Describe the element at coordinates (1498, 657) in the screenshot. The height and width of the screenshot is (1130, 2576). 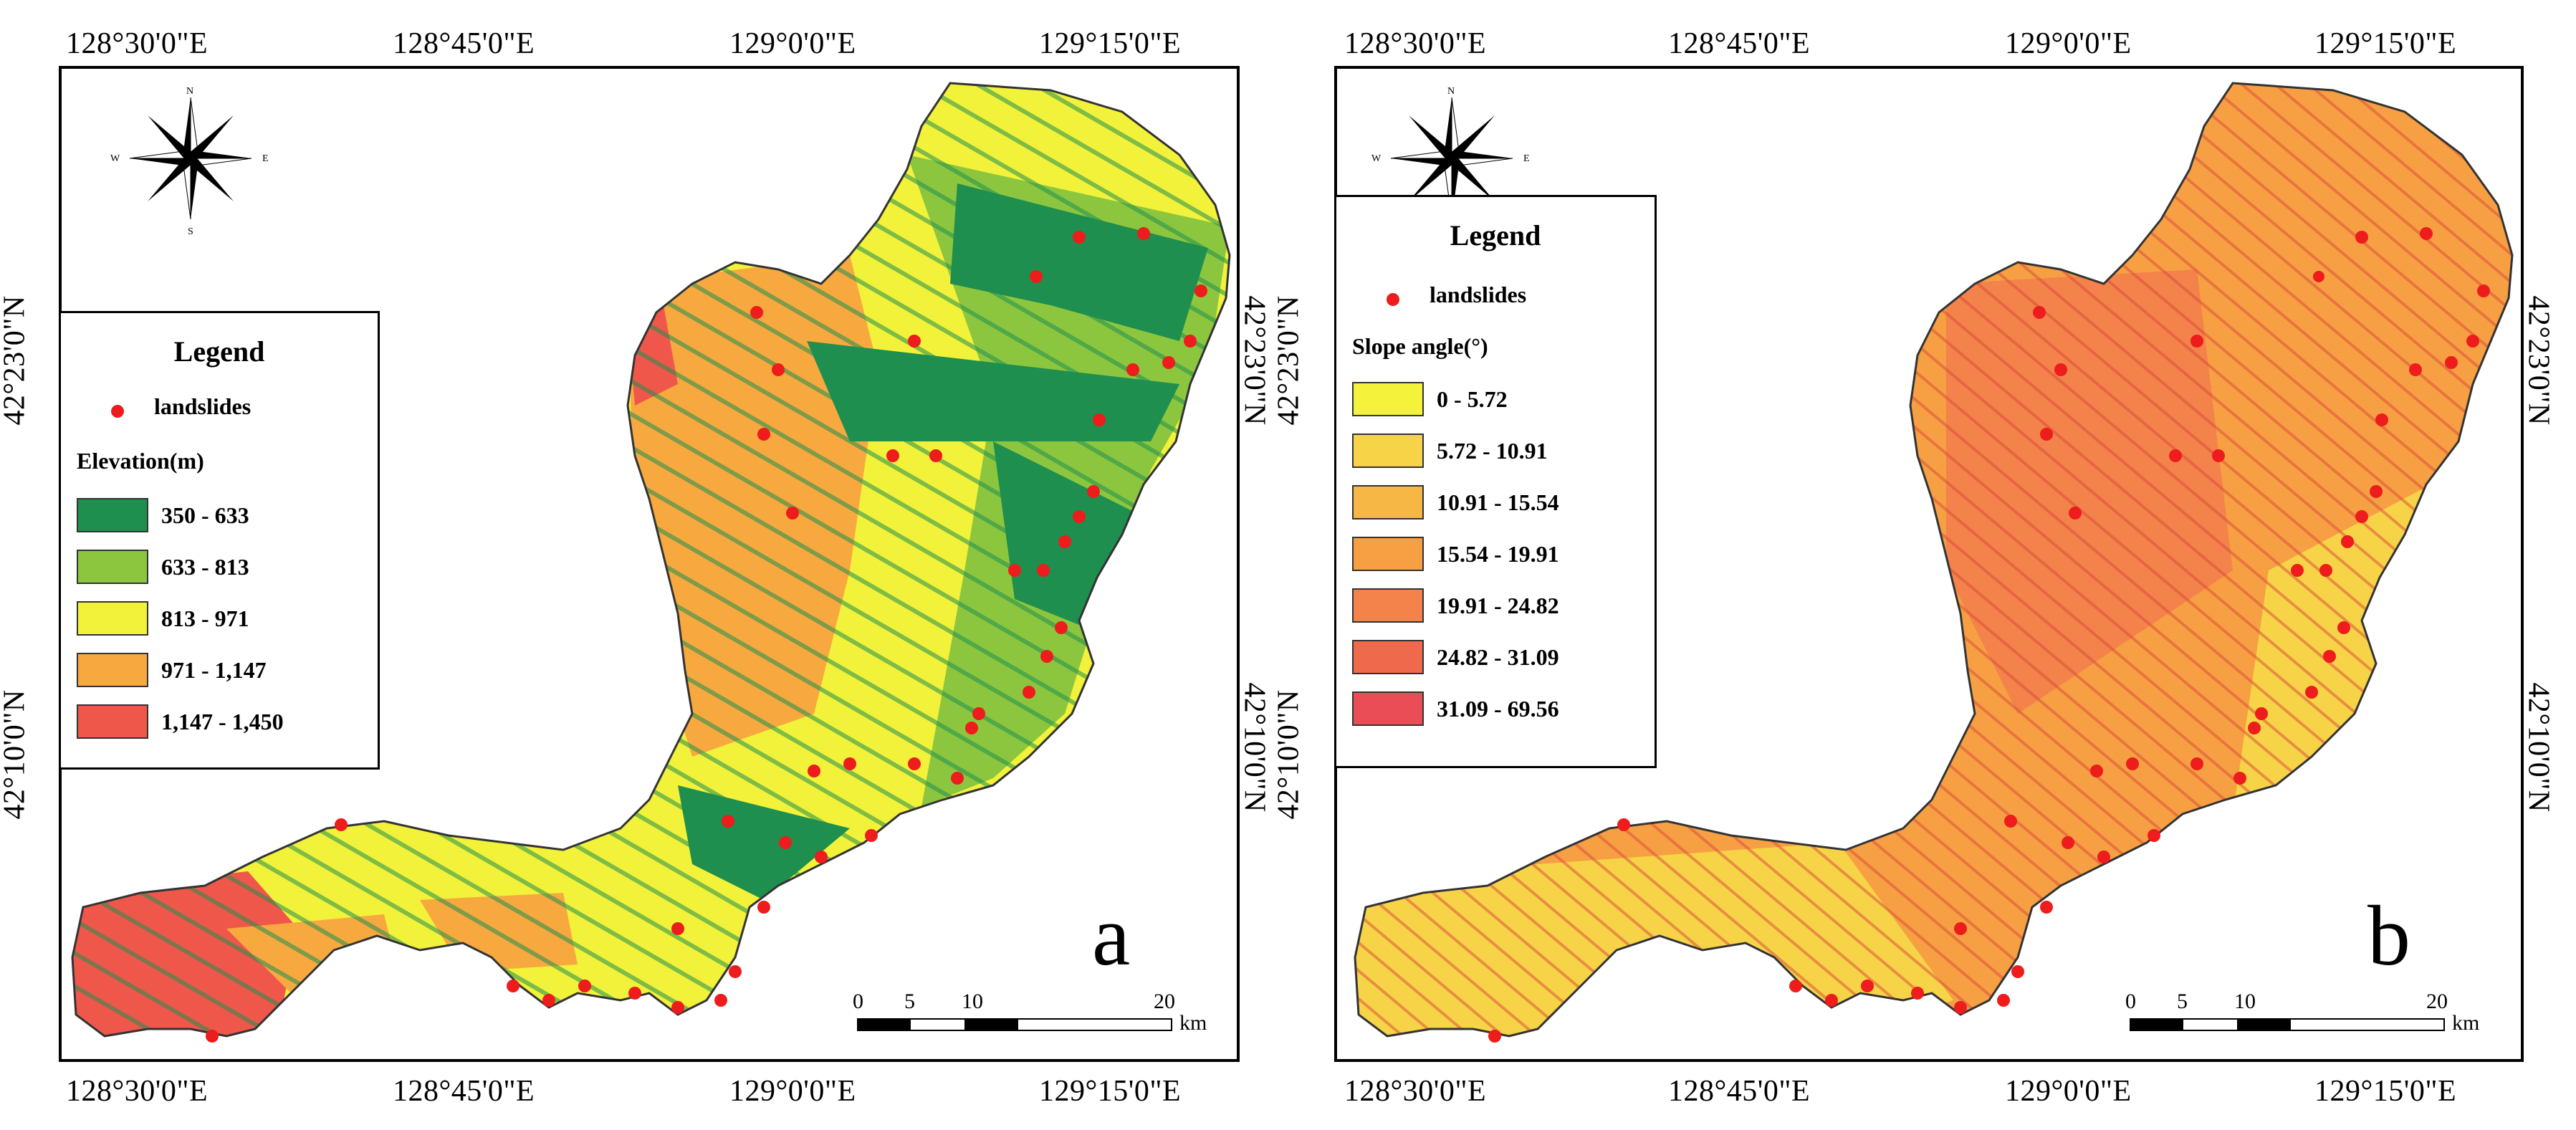
I see `legend-class-label: 24.82 - 31.09` at that location.